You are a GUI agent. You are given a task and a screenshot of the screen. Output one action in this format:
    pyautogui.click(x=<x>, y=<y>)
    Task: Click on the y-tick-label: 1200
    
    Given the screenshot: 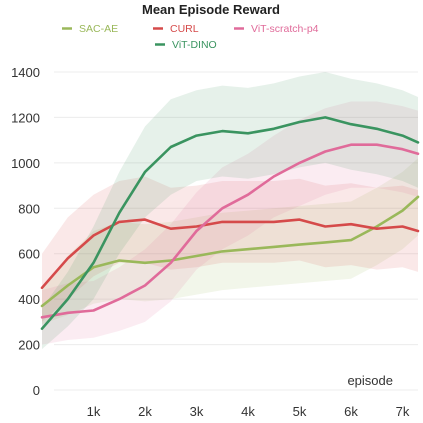 What is the action you would take?
    pyautogui.click(x=25, y=117)
    